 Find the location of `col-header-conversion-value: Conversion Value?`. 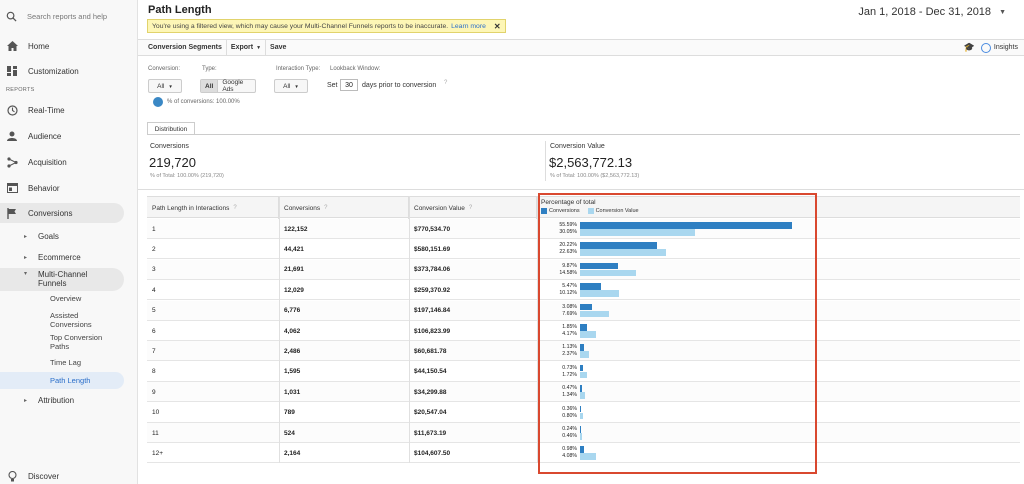

col-header-conversion-value: Conversion Value? is located at coordinates (473, 208).